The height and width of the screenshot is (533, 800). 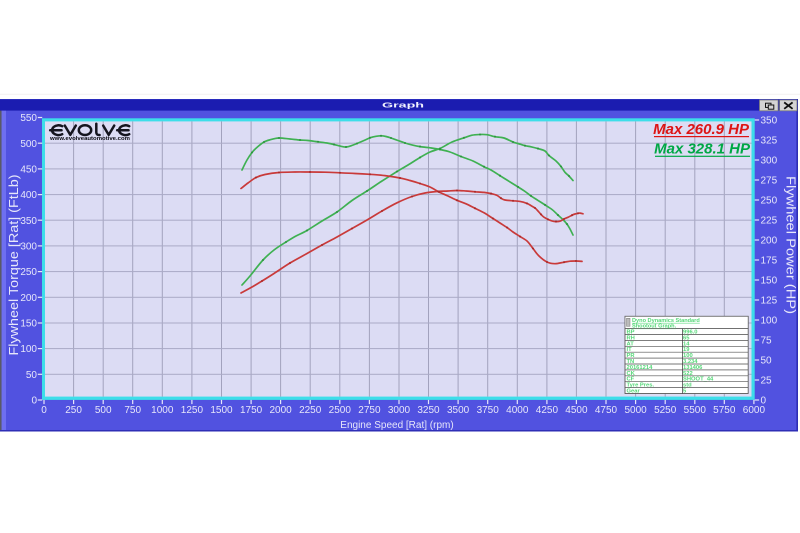 What do you see at coordinates (767, 381) in the screenshot?
I see `svg-text: 25` at bounding box center [767, 381].